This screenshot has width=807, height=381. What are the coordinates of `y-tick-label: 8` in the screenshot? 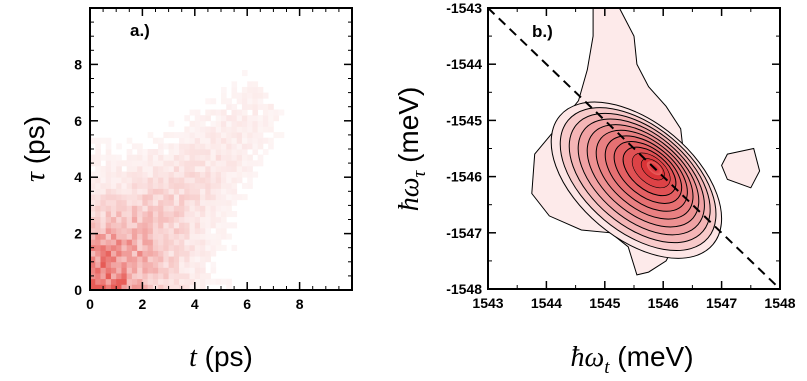 It's located at (78, 64).